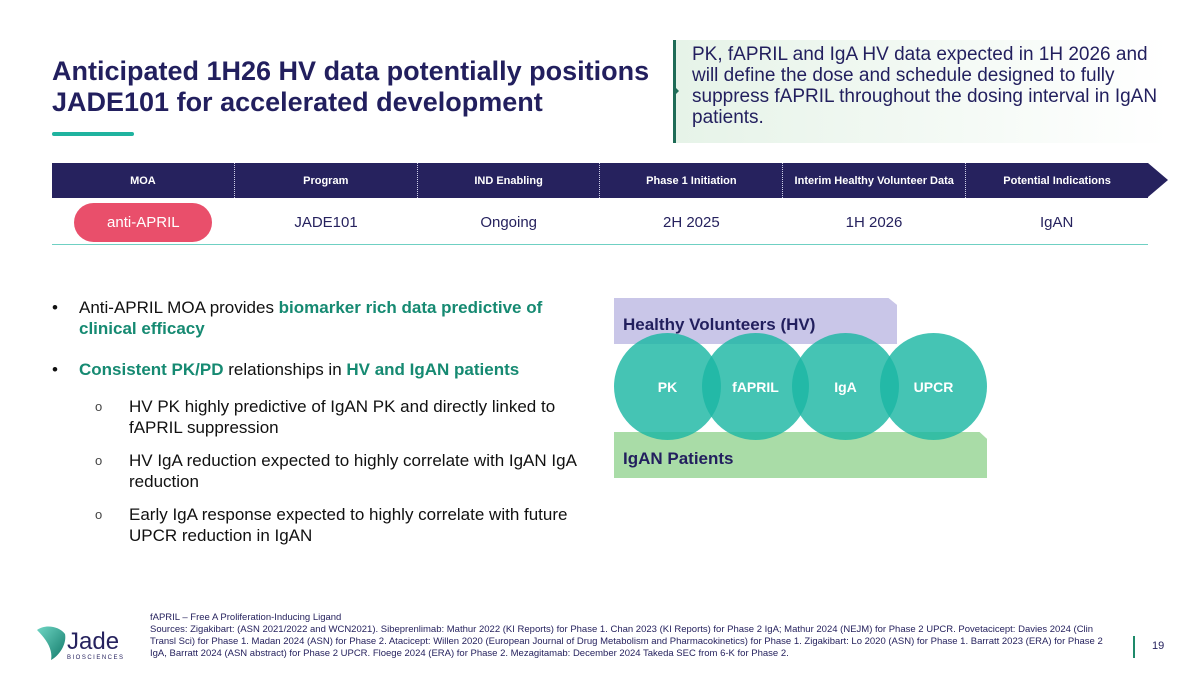 This screenshot has width=1200, height=675. What do you see at coordinates (179, 307) in the screenshot?
I see `bullet-text: Anti-APRIL MOA provides` at bounding box center [179, 307].